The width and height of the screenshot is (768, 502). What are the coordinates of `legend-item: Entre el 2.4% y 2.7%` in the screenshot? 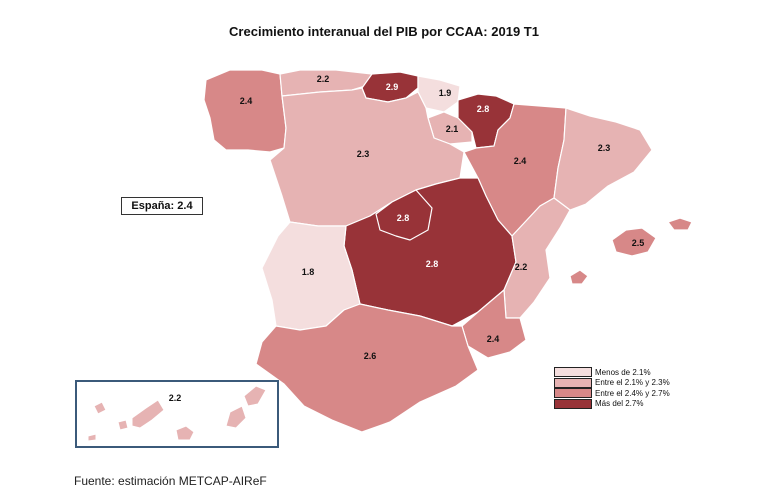 It's located at (612, 393).